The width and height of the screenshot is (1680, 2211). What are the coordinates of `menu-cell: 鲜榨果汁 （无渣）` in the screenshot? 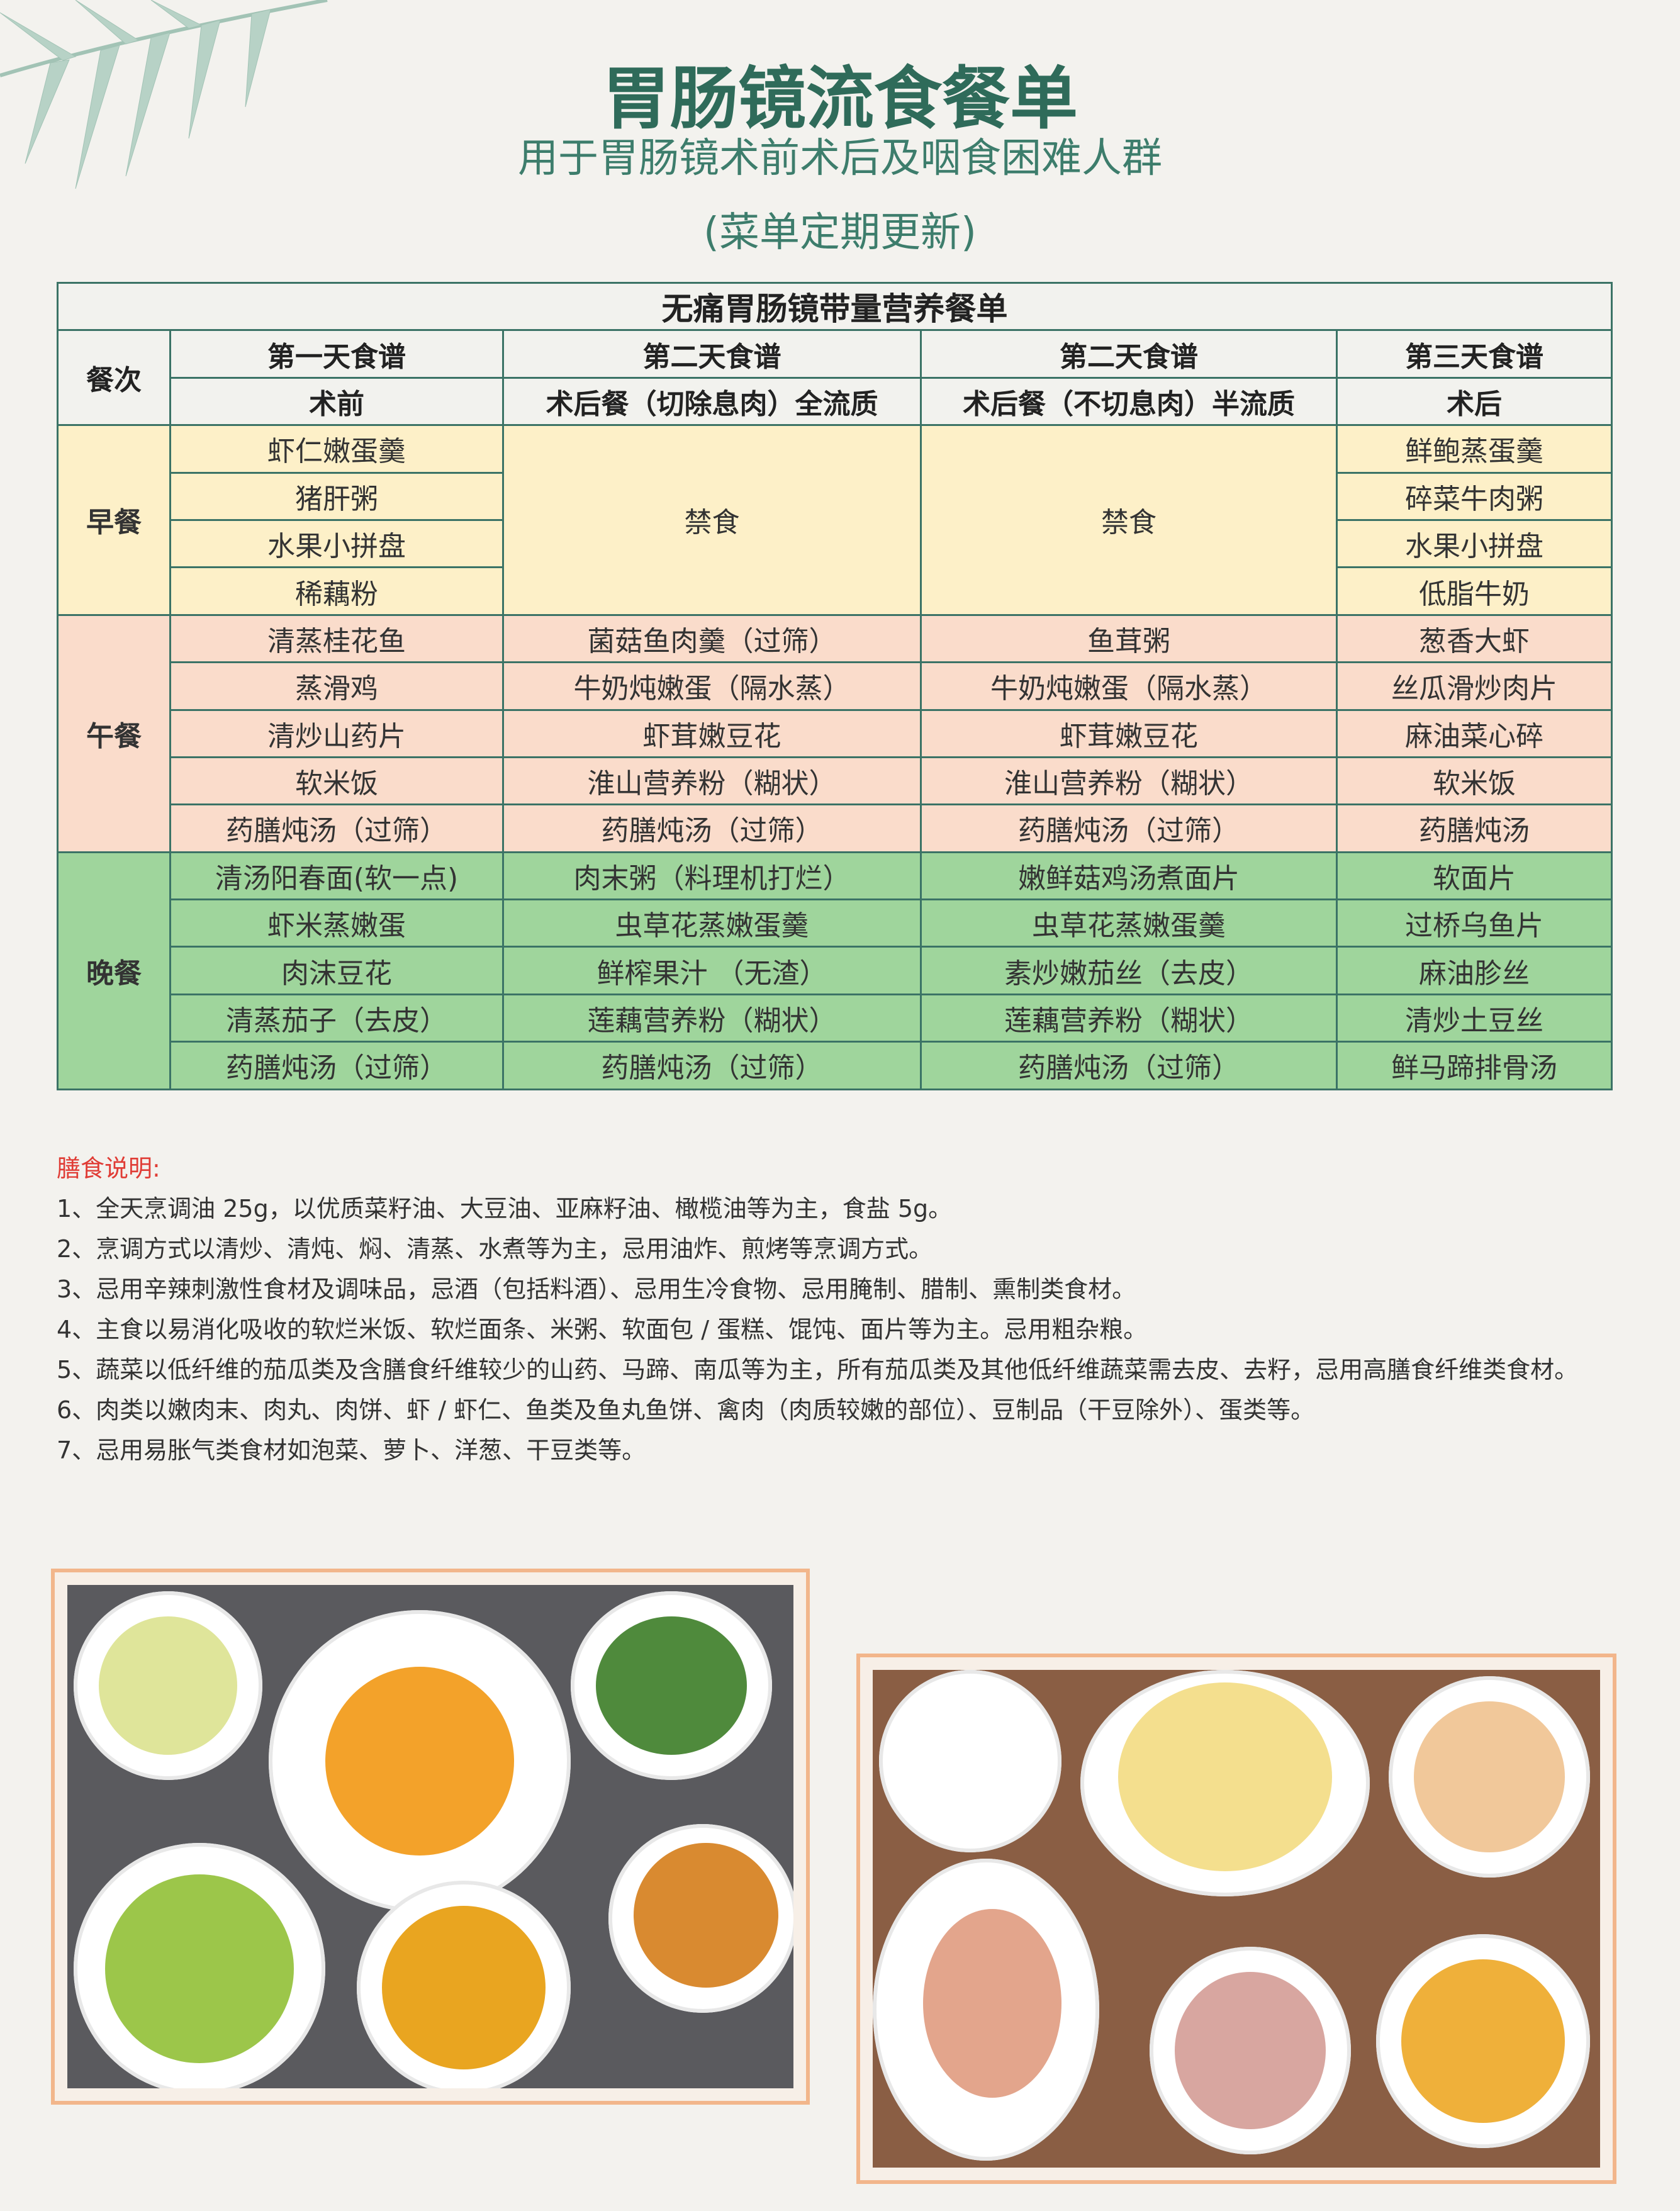 It's located at (712, 971).